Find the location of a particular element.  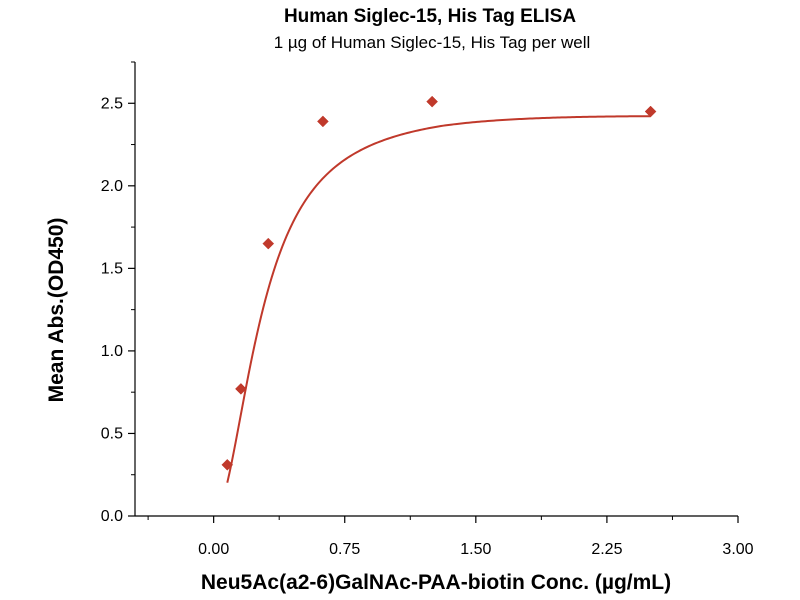

x-tick-label: 3.00 is located at coordinates (737, 549).